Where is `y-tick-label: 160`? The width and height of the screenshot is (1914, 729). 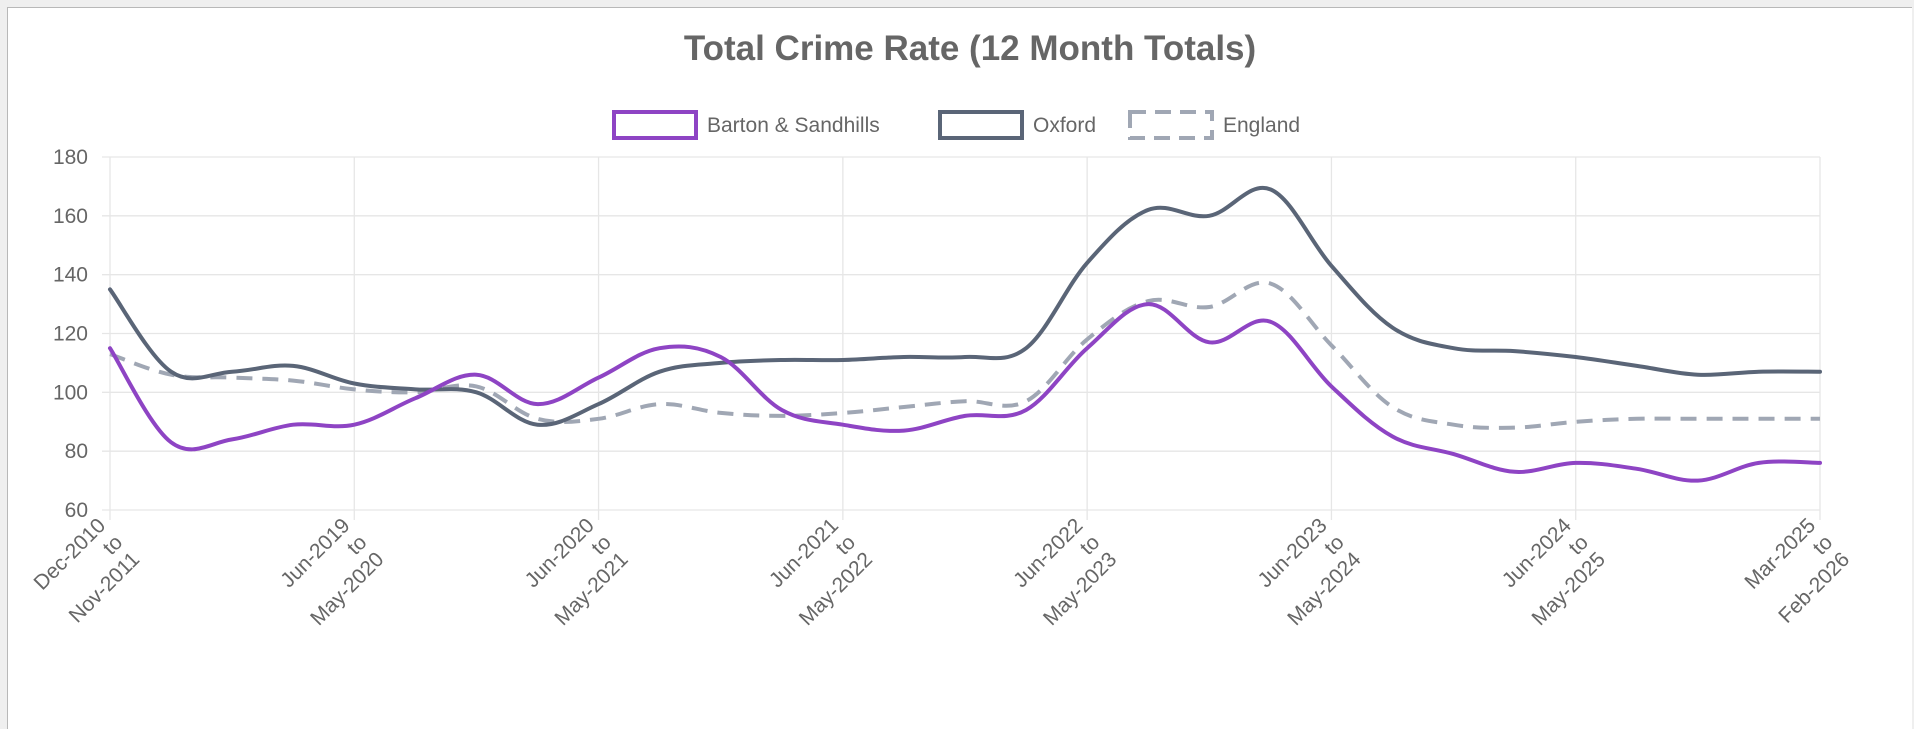 y-tick-label: 160 is located at coordinates (70, 216).